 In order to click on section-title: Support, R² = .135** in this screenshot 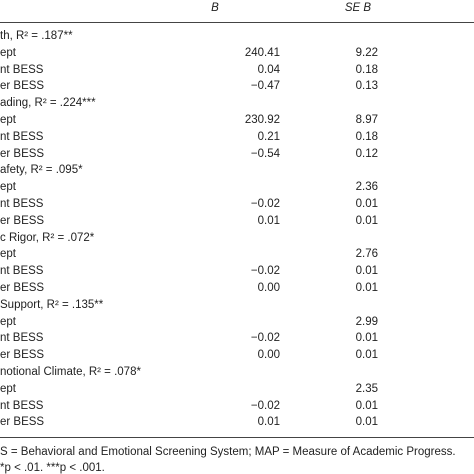, I will do `click(52, 304)`.